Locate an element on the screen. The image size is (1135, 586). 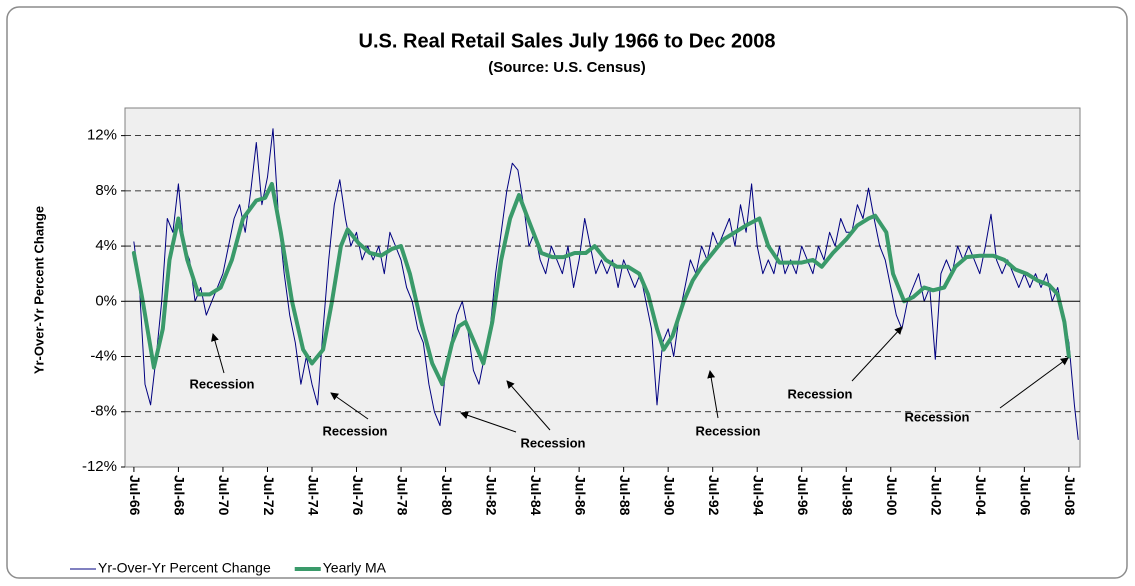
x-tick-label: Jul-94 is located at coordinates (759, 495).